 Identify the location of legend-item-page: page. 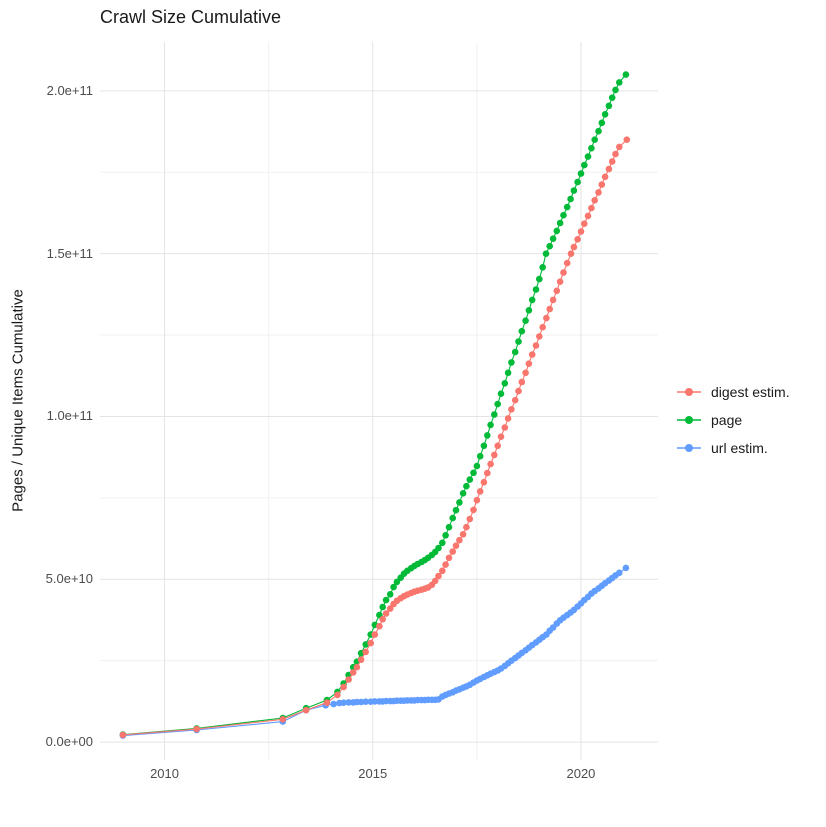
(733, 420).